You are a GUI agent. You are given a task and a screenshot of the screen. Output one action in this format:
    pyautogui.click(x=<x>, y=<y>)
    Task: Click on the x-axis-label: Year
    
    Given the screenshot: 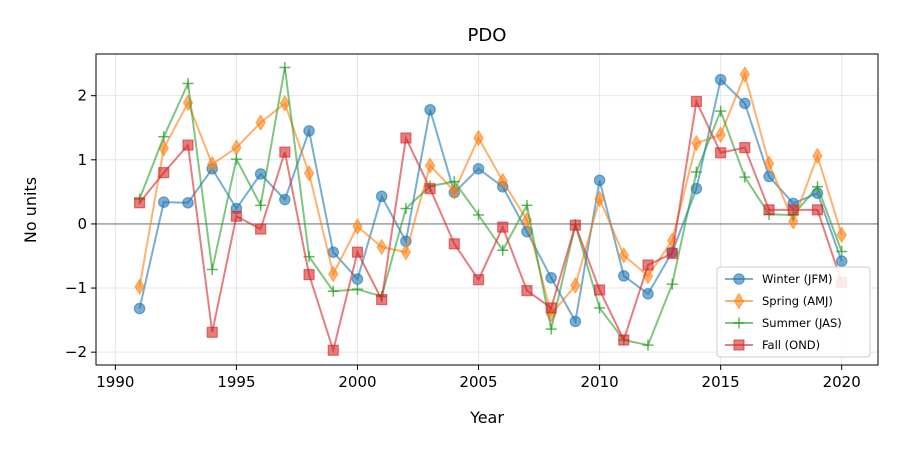 What is the action you would take?
    pyautogui.click(x=486, y=417)
    